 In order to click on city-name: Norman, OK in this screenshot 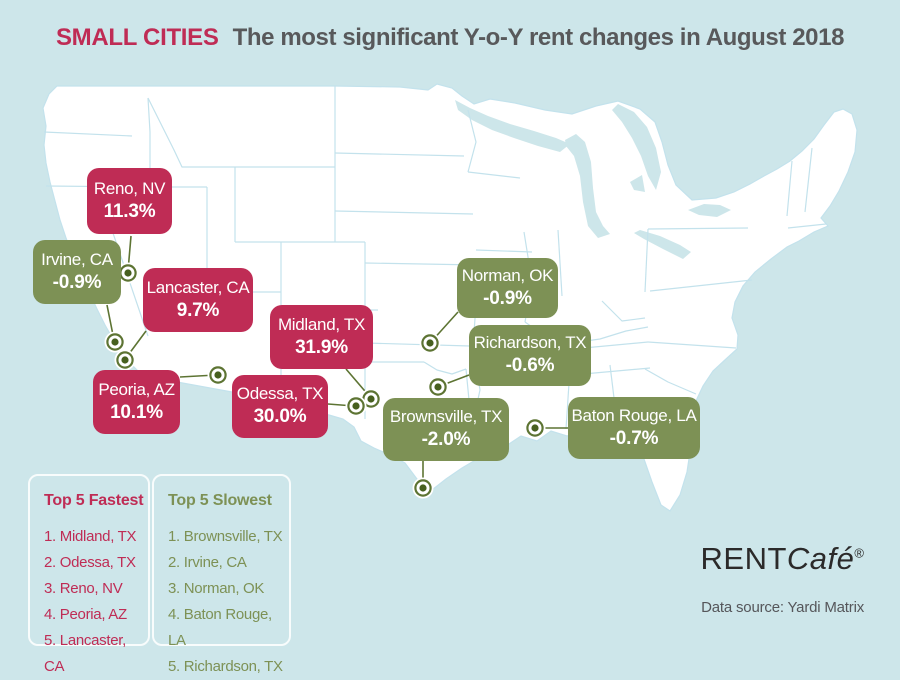, I will do `click(507, 275)`.